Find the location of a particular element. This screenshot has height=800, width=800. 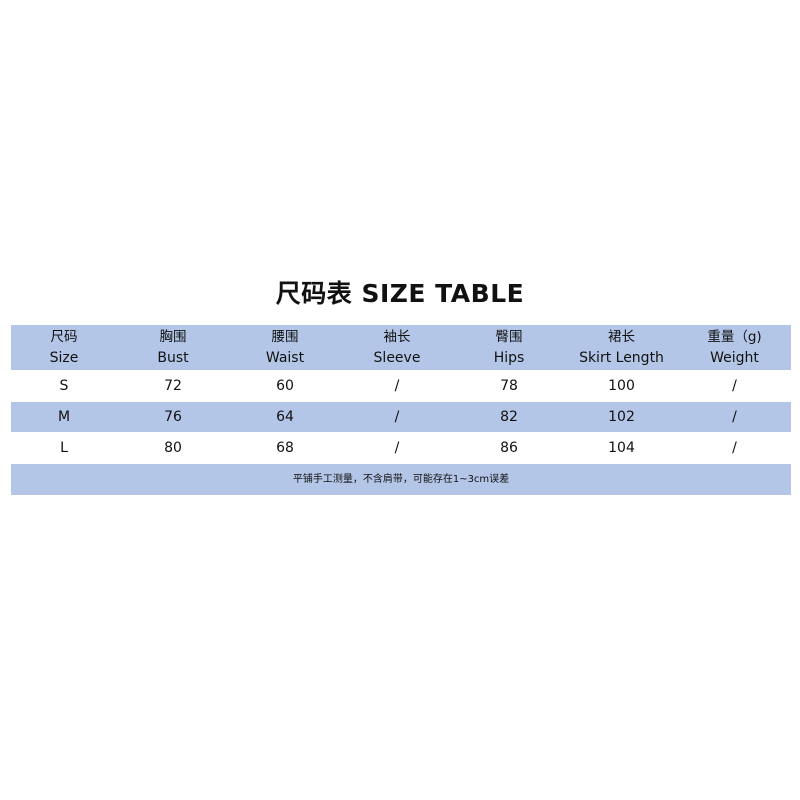

header-zh: 腰围 is located at coordinates (285, 336).